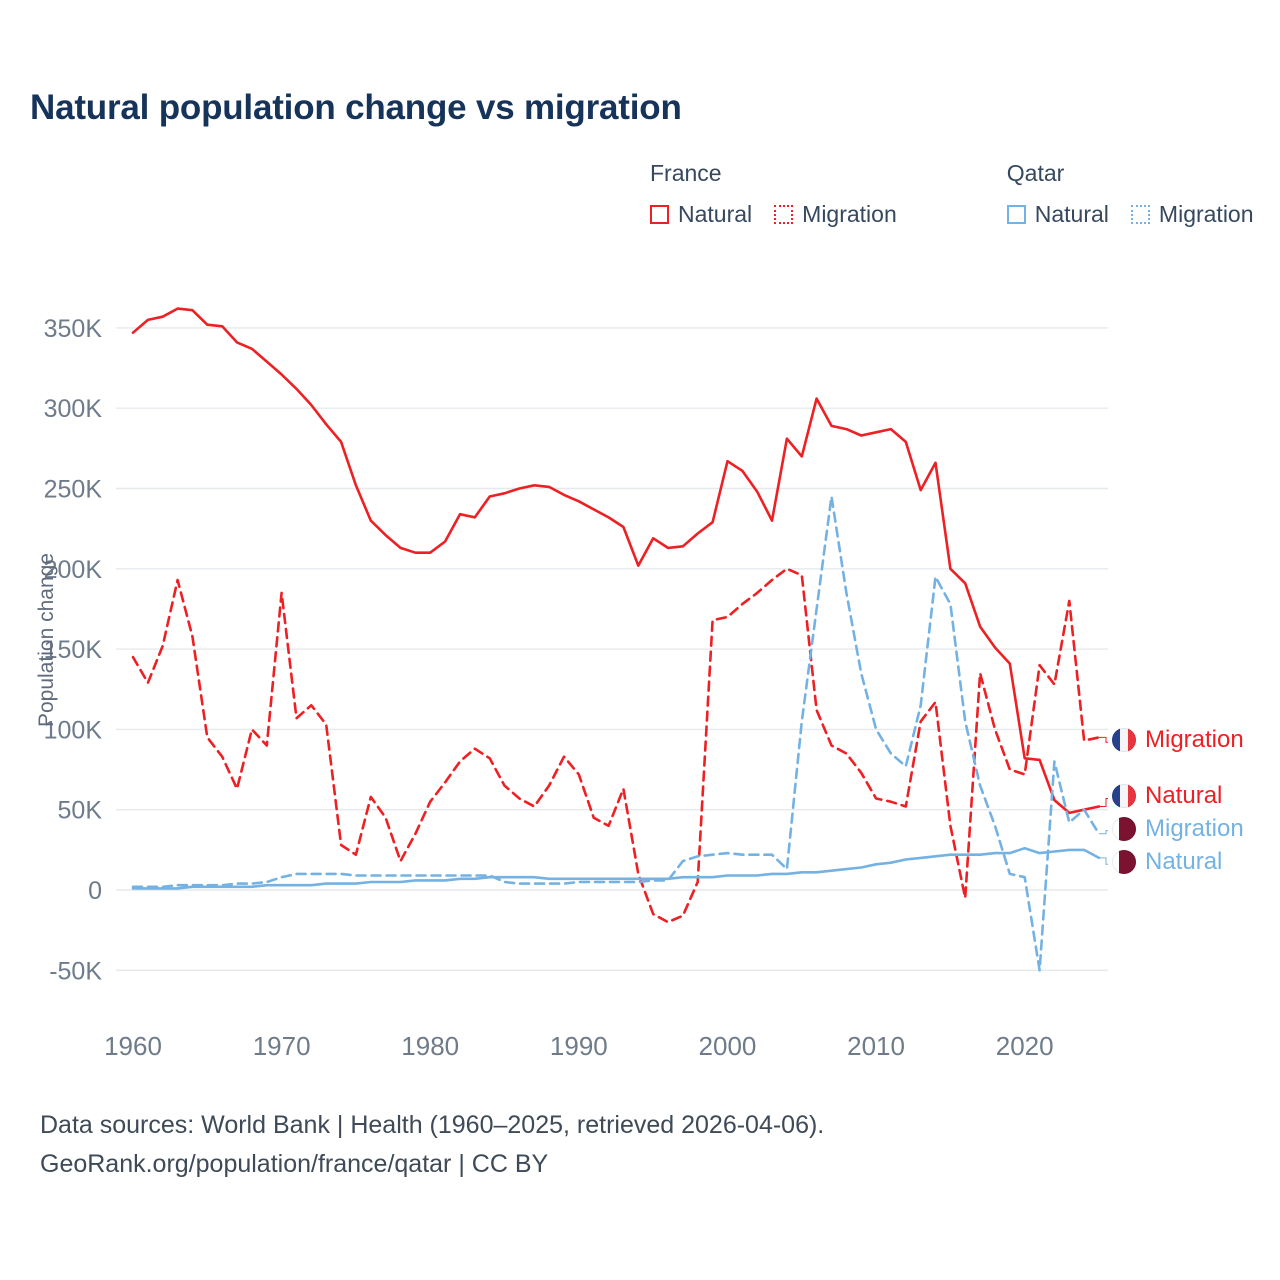  I want to click on leader-line-france-migration, so click(1103, 739).